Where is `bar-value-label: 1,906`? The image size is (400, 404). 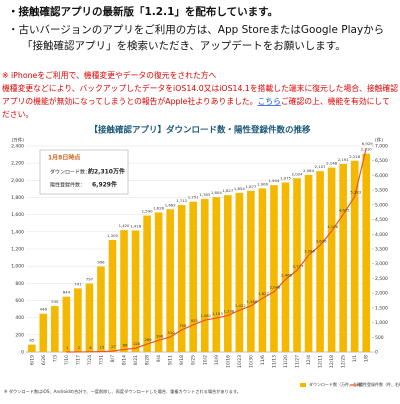
bar-value-label: 1,906 is located at coordinates (262, 183).